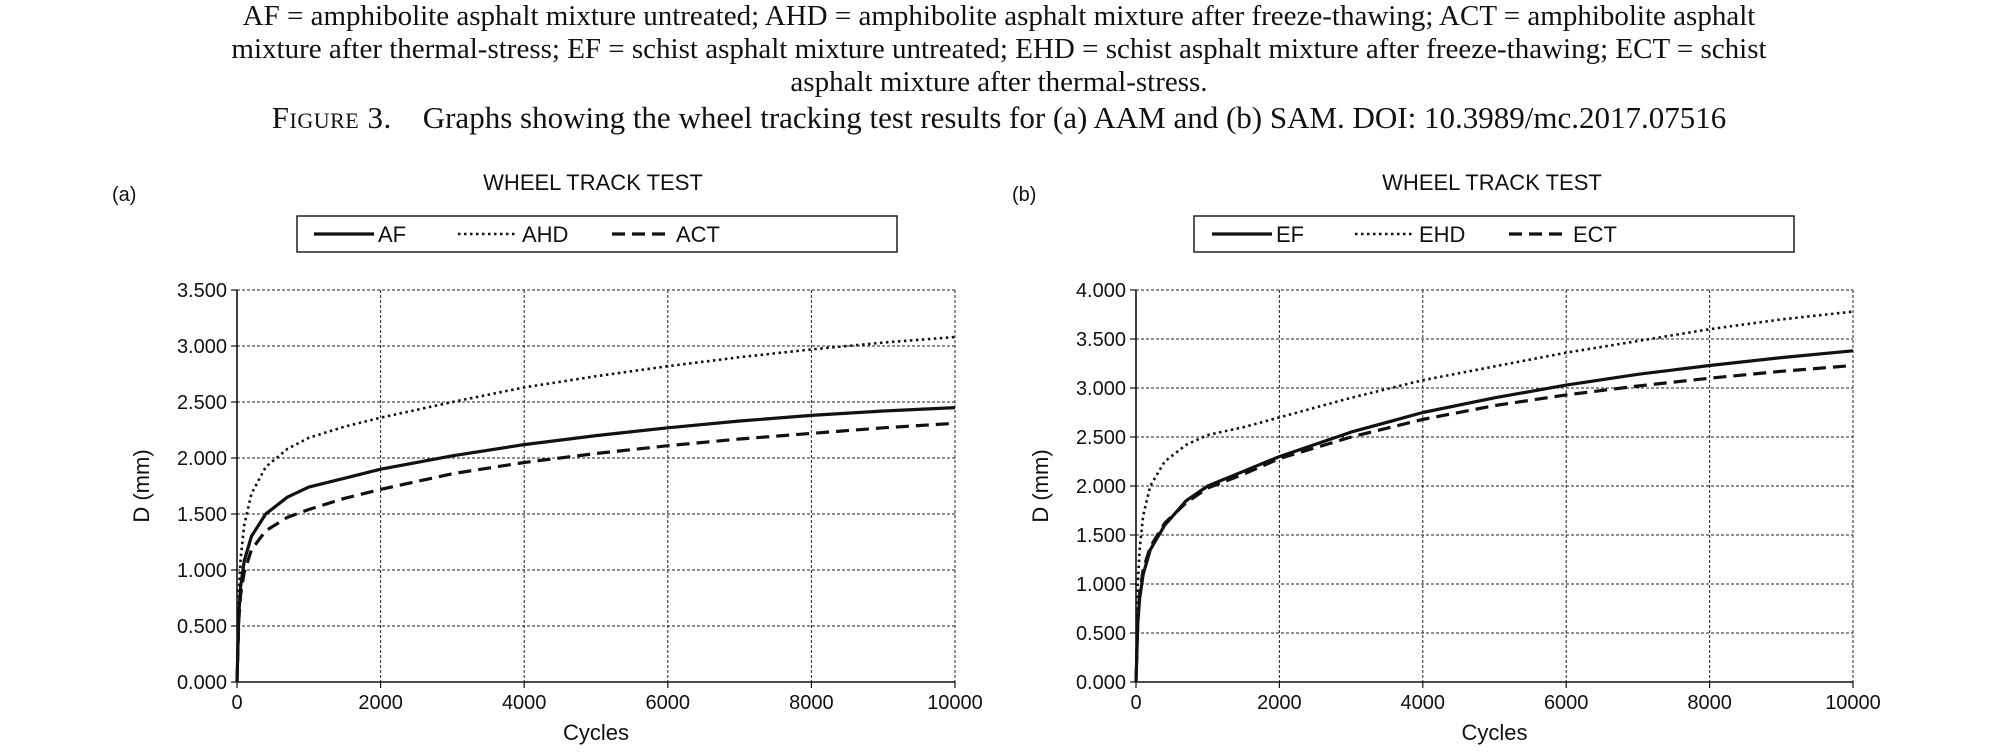 The image size is (1998, 754). Describe the element at coordinates (1290, 234) in the screenshot. I see `legend-label-ef: EF` at that location.